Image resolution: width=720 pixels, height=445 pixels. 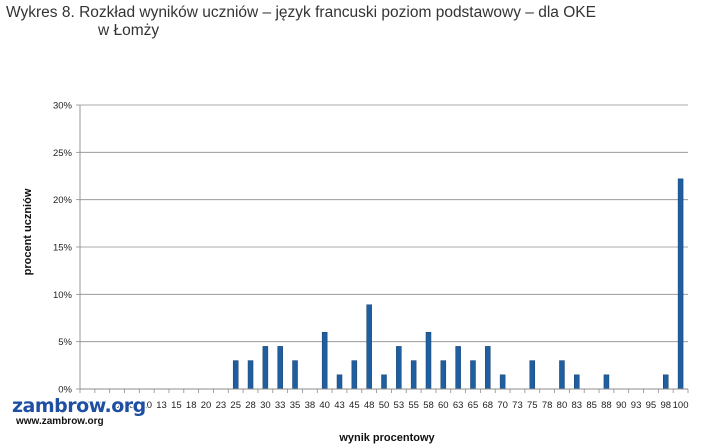 What do you see at coordinates (63, 248) in the screenshot?
I see `y-tick-label: 15%` at bounding box center [63, 248].